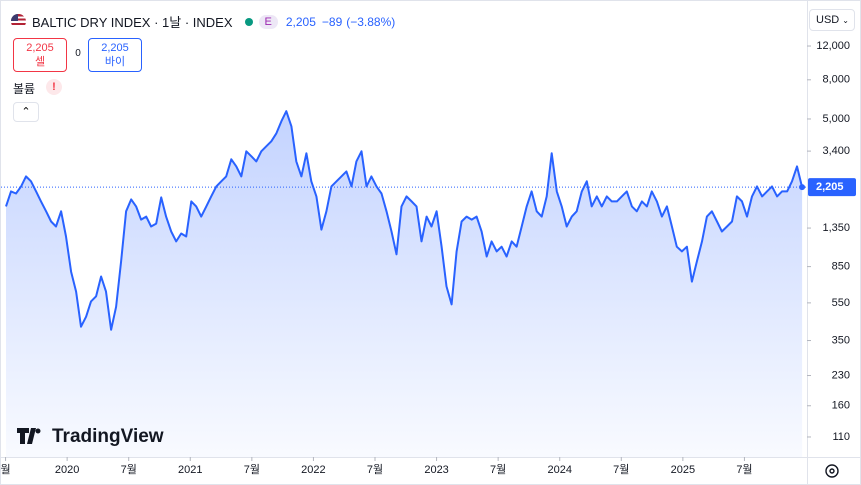 The width and height of the screenshot is (861, 485). What do you see at coordinates (190, 470) in the screenshot?
I see `x-tick-label: 2021` at bounding box center [190, 470].